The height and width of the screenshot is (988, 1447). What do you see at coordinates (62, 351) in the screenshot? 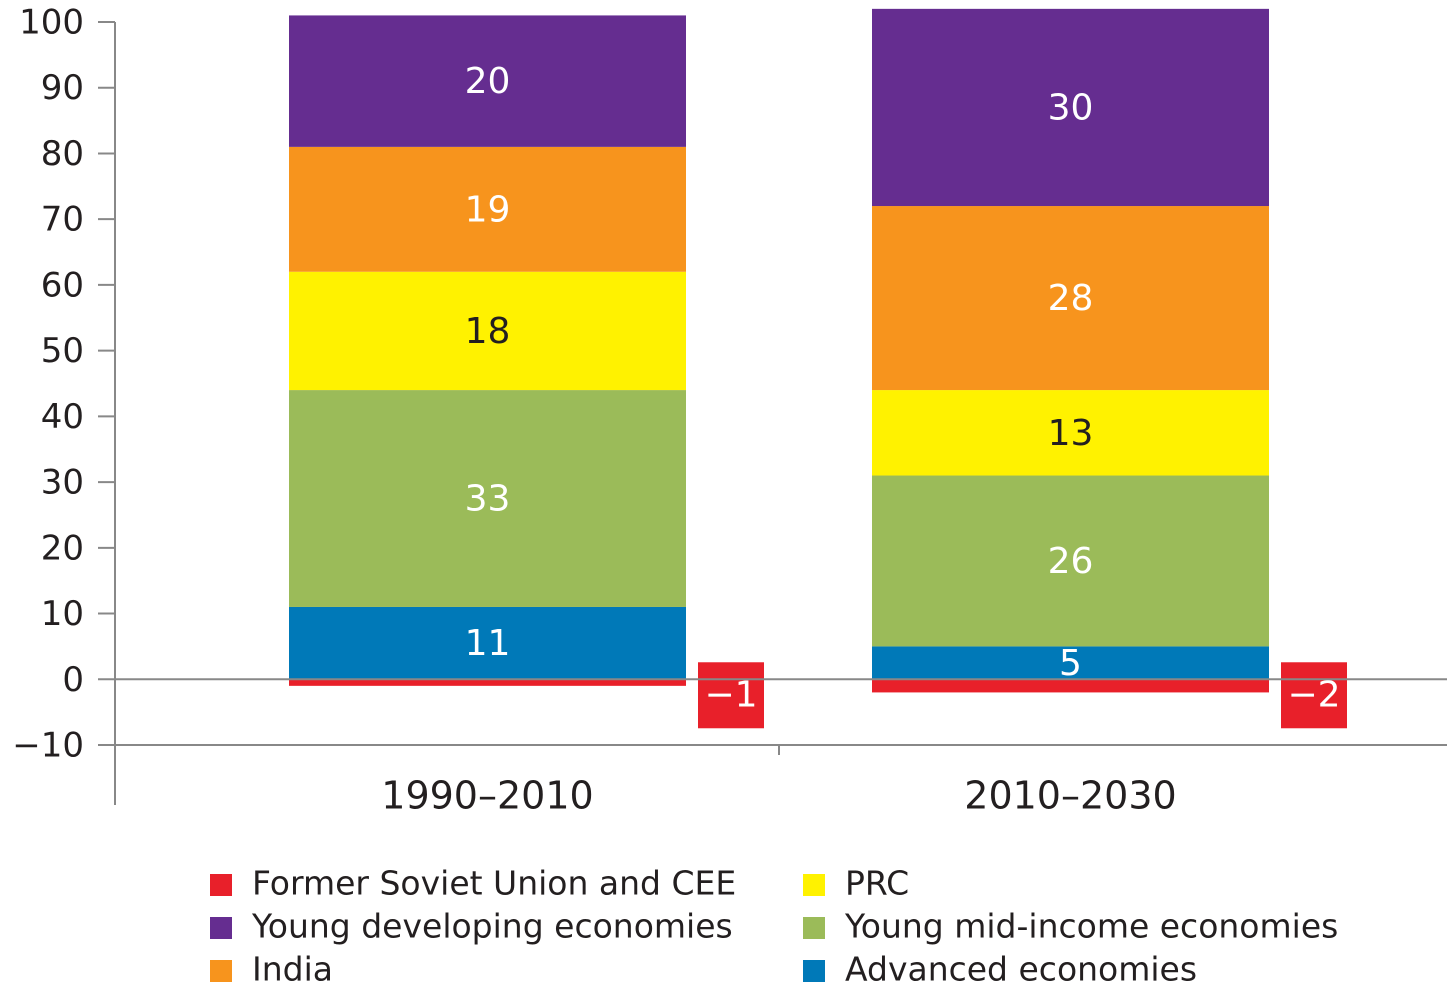
I see `y-tick-label: 50` at bounding box center [62, 351].